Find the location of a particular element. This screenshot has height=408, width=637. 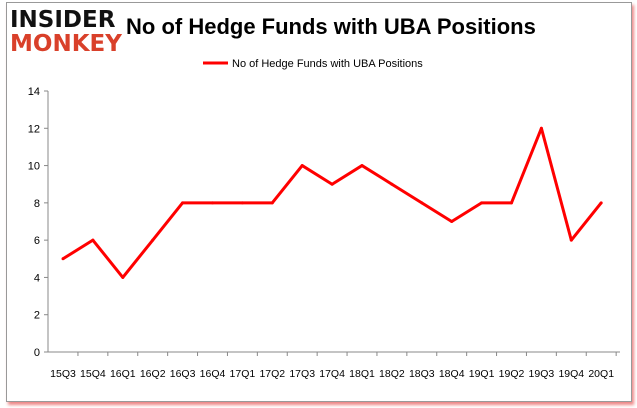

x-tick-label: 15Q4 is located at coordinates (93, 374).